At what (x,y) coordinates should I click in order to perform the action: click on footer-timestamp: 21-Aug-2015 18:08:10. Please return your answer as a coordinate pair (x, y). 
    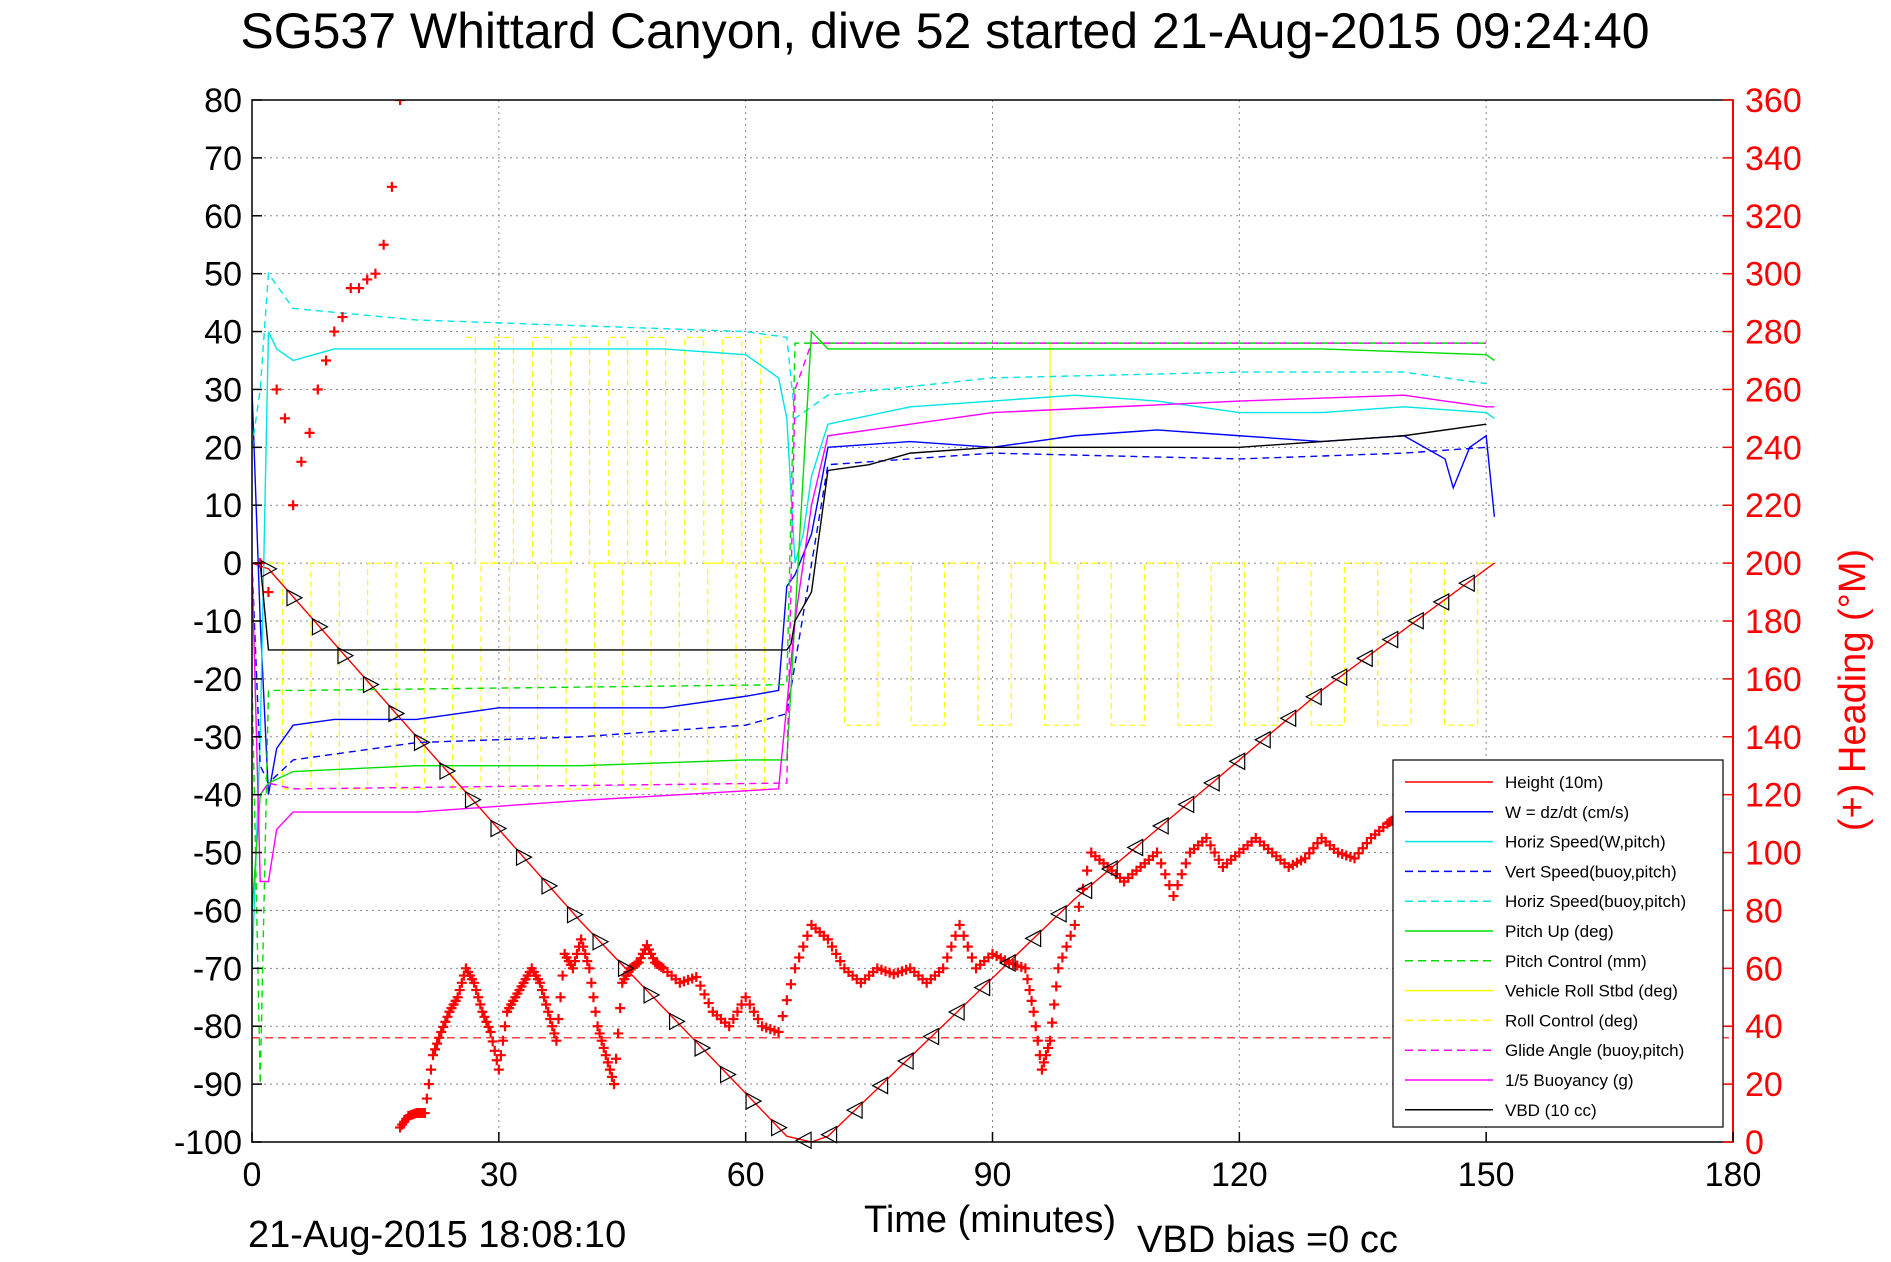
    Looking at the image, I should click on (437, 1235).